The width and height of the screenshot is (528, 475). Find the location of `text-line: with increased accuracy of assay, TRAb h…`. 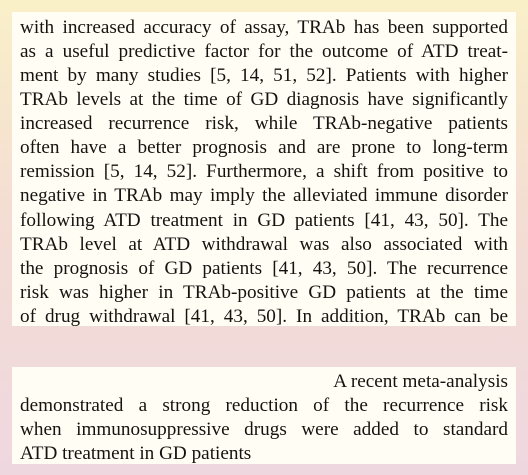

text-line: with increased accuracy of assay, TRAb h… is located at coordinates (264, 27).